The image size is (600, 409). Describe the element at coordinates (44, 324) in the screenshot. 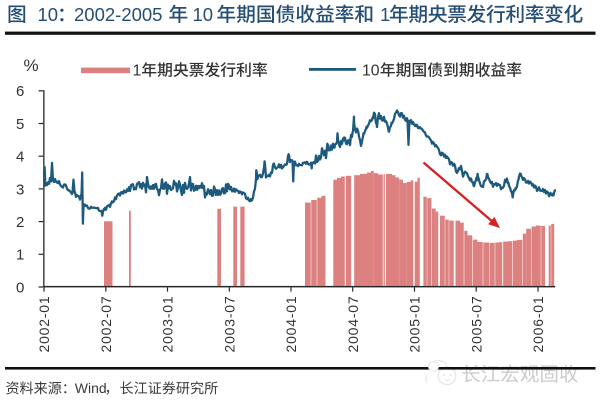

I see `svg-text: 2002-01` at that location.